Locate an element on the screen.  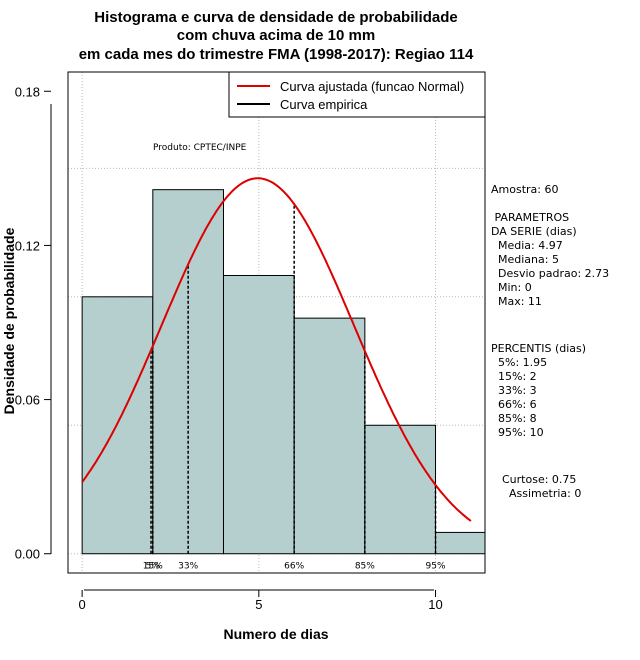
legend-box is located at coordinates (357, 94).